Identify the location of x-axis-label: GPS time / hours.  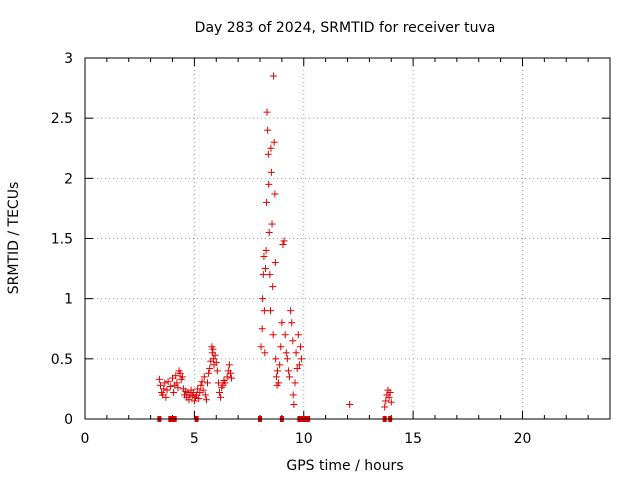
(344, 466).